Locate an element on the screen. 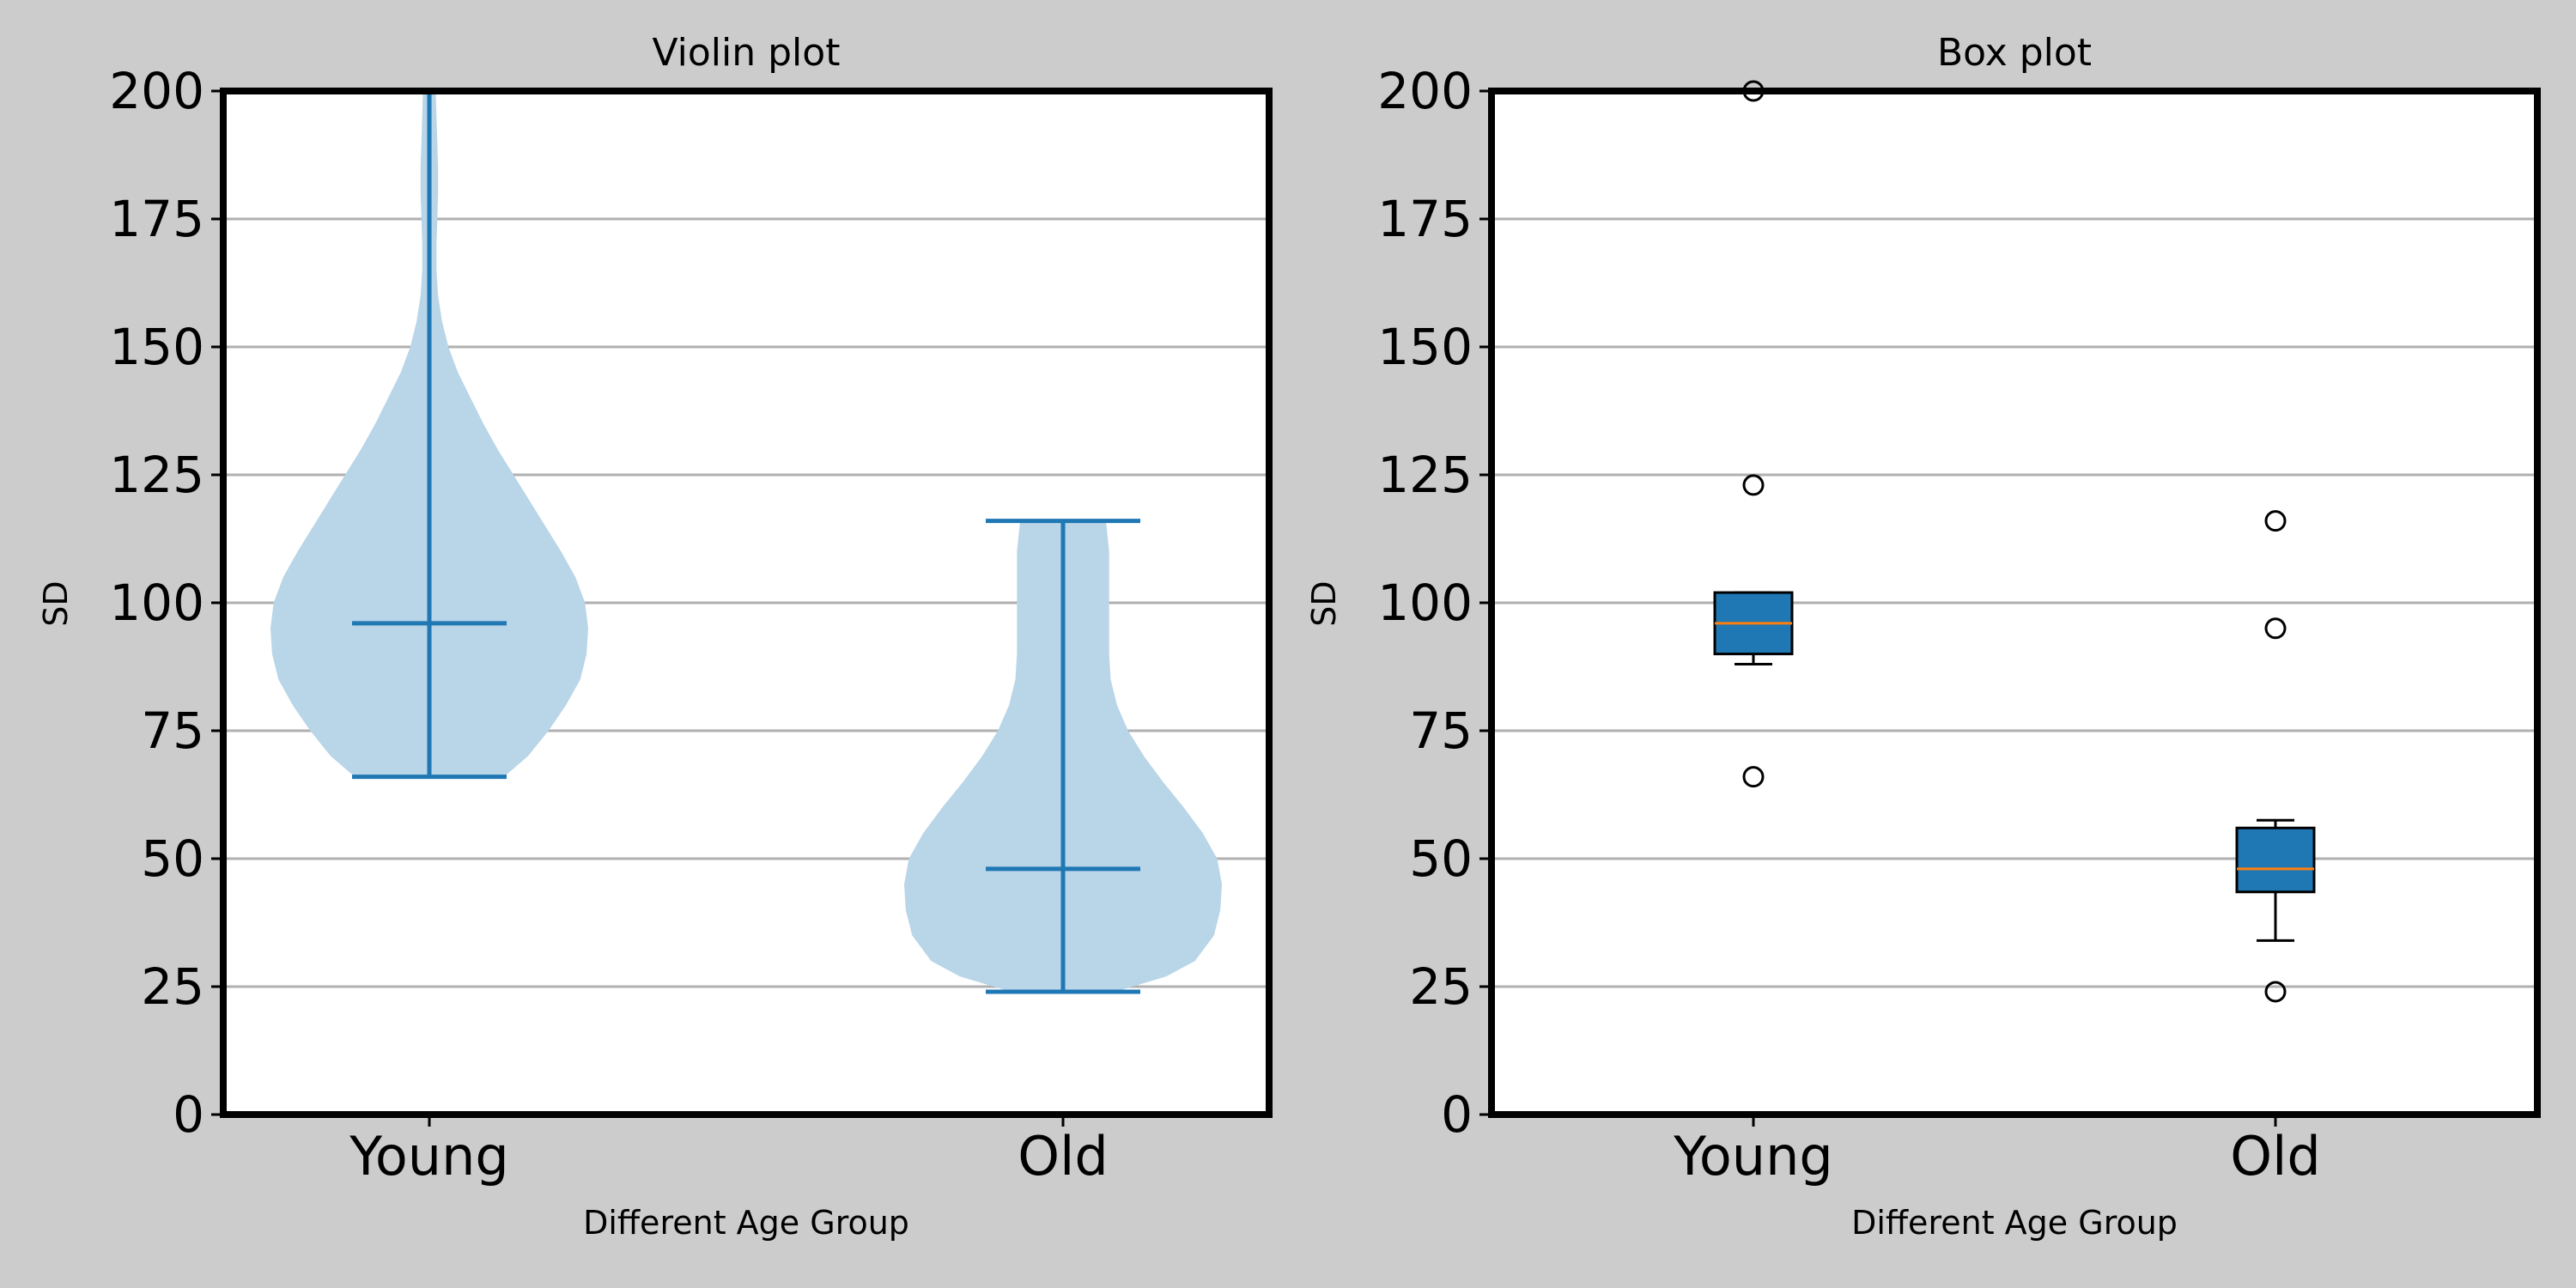 This screenshot has width=2576, height=1288. box-old is located at coordinates (2275, 860).